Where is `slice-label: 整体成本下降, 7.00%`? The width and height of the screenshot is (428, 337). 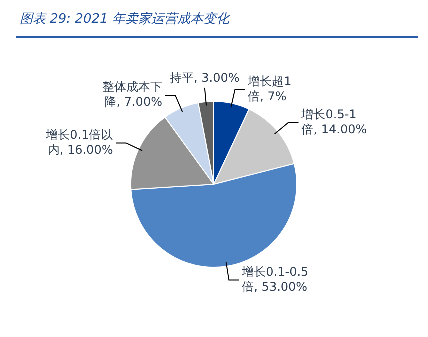 slice-label: 整体成本下降, 7.00% is located at coordinates (132, 95).